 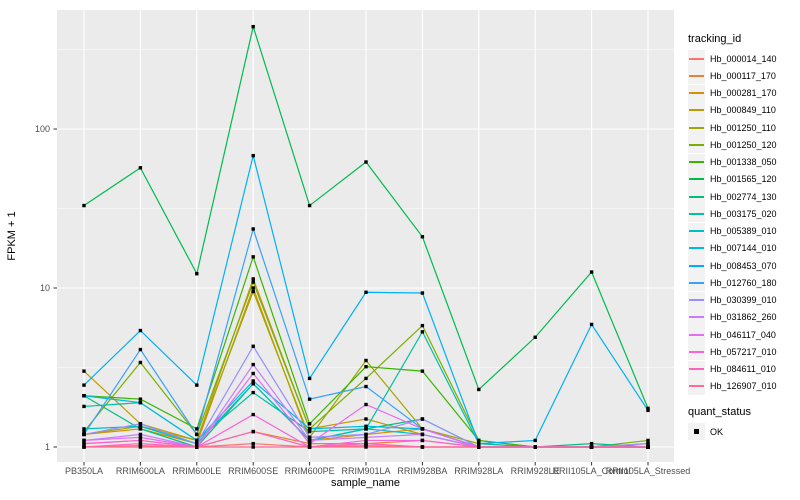 I want to click on legend-item-Hb_003175_020: Hb_003175_020, so click(x=744, y=214).